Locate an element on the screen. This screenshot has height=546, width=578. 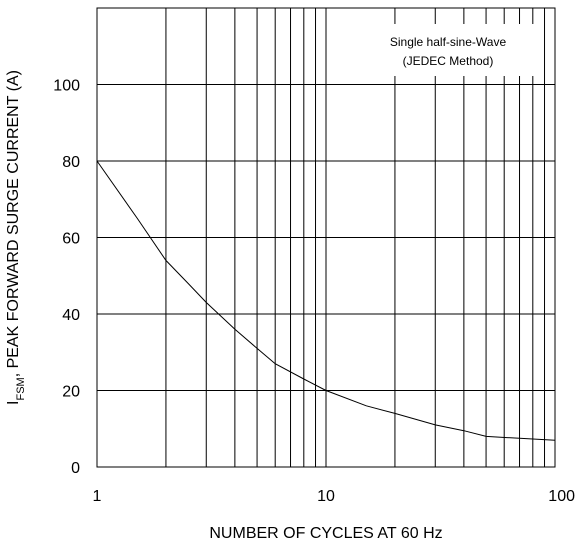
y-tick-label: 60 is located at coordinates (71, 239).